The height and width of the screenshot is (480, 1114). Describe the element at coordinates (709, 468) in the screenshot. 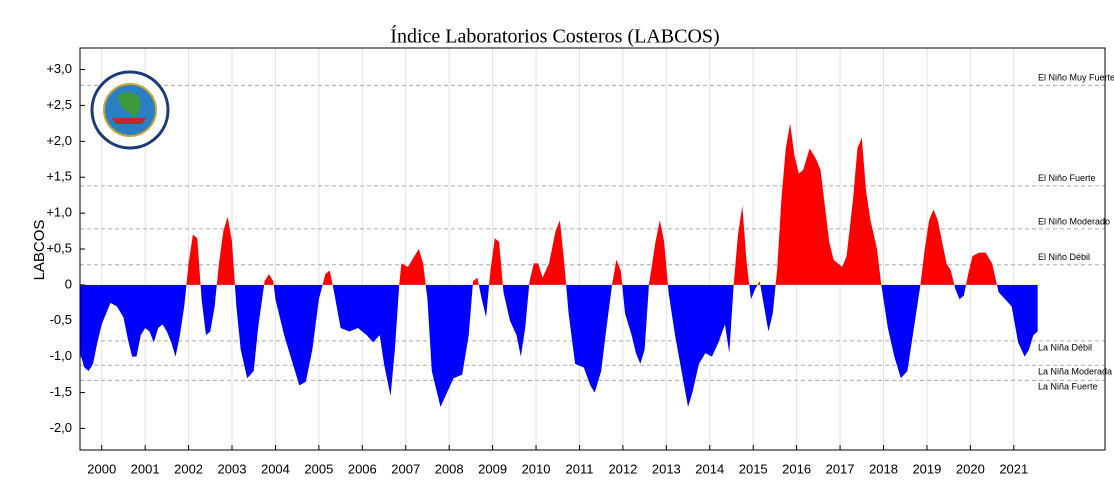

I see `x-tick-label: 2014` at that location.